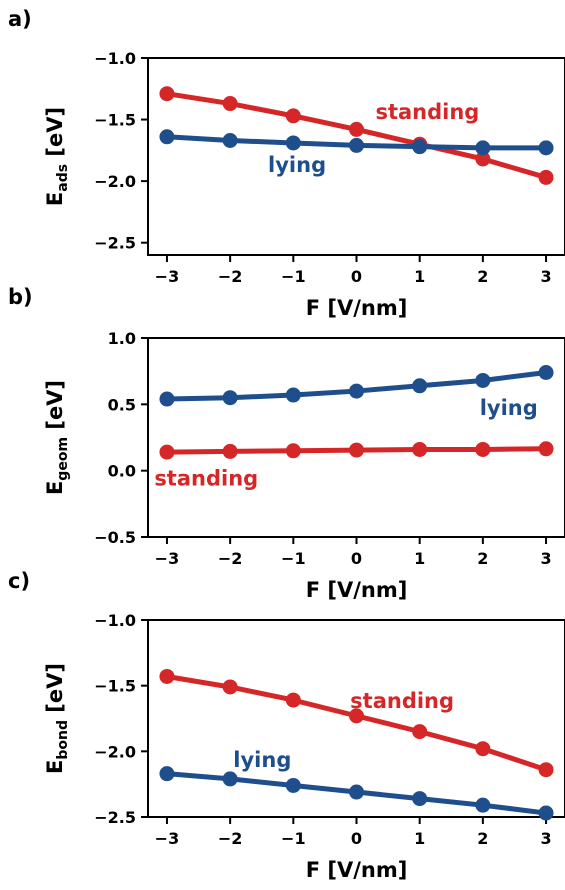  I want to click on y-axis-label: Eads [eV], so click(57, 156).